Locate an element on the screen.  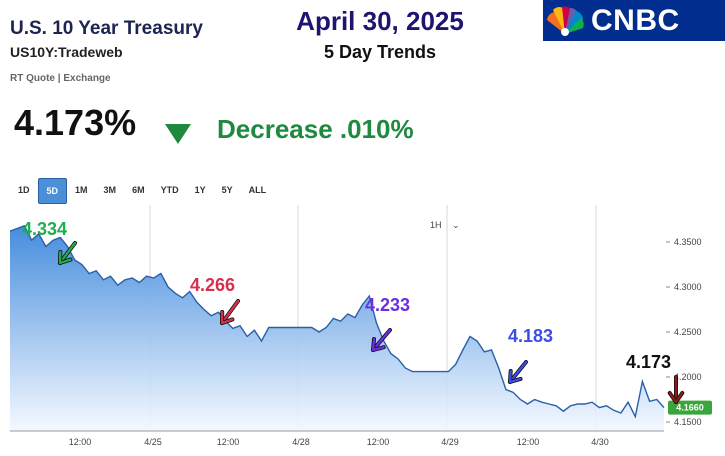
x-tick-label: 4/30 is located at coordinates (600, 442).